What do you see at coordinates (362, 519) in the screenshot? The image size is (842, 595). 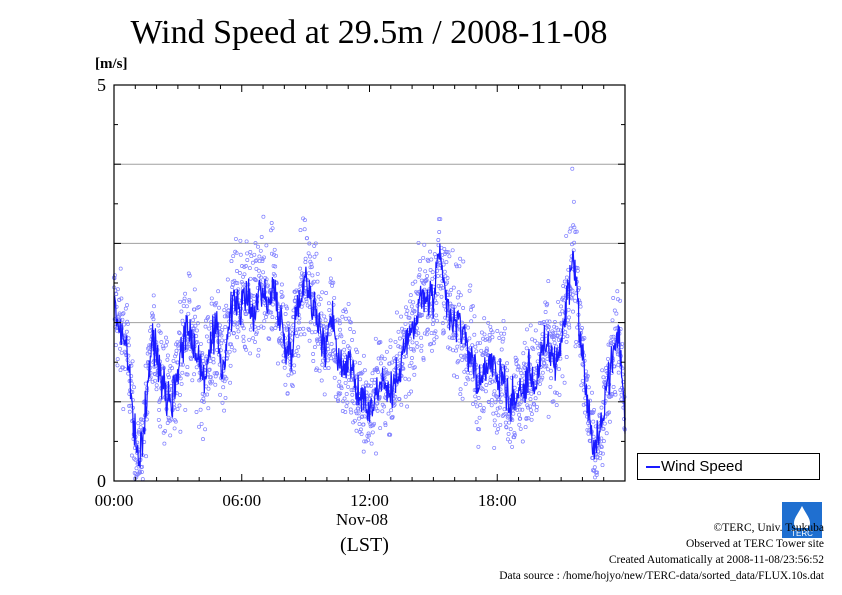 I see `x-axis-date-label: Nov-08` at bounding box center [362, 519].